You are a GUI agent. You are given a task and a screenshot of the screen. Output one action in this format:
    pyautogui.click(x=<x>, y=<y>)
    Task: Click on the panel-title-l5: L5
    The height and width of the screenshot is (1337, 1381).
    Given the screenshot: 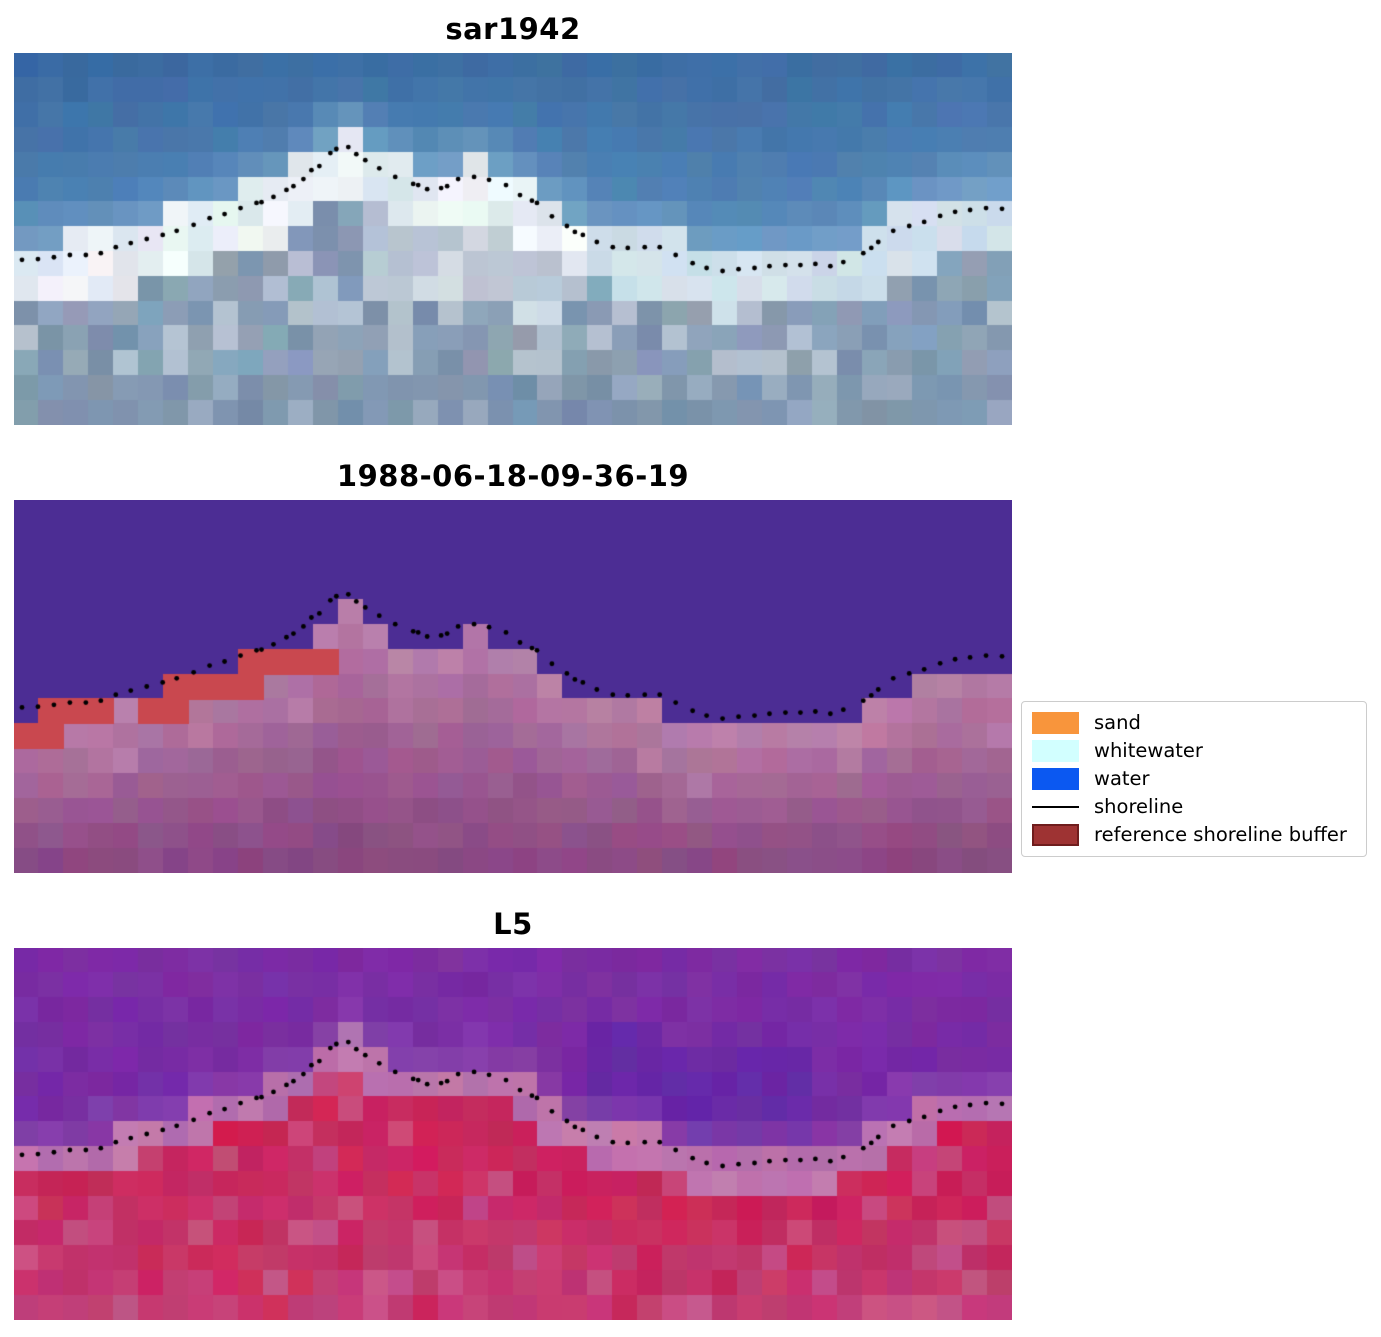 What is the action you would take?
    pyautogui.click(x=513, y=924)
    